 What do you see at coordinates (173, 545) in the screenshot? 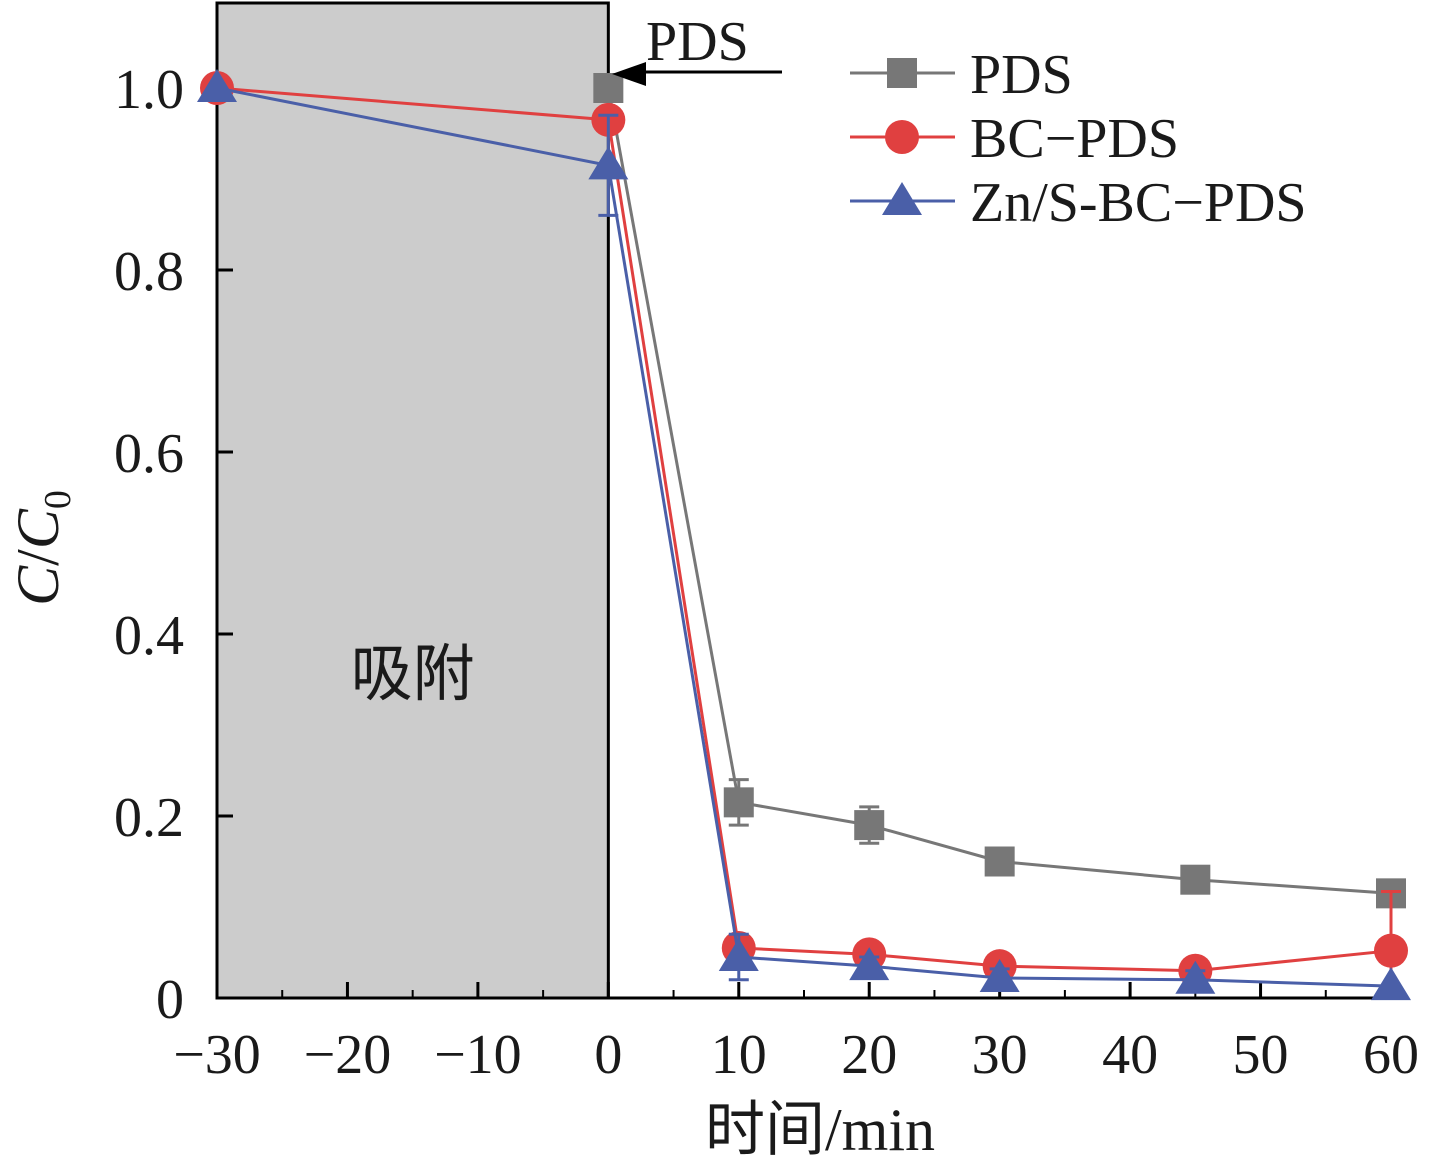
I see `y-ticks: 0 0.2 0.4 0.6 0.8 1.0` at bounding box center [173, 545].